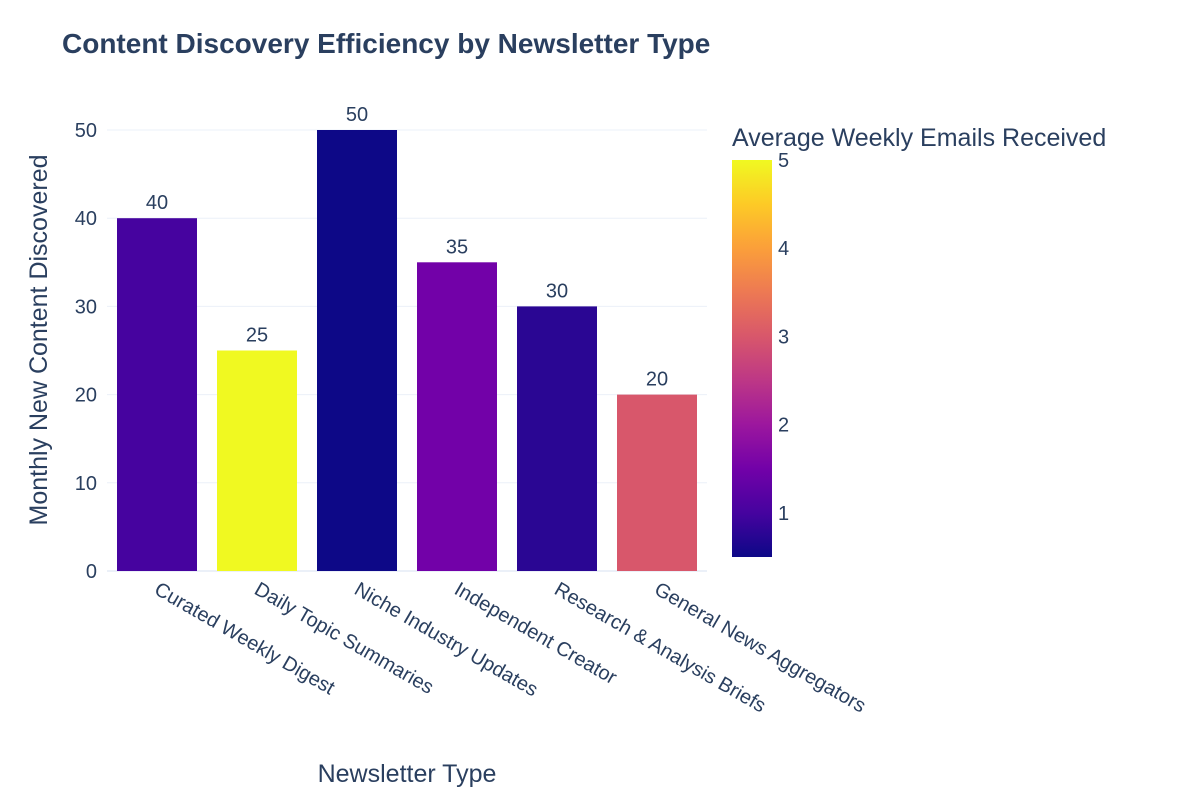  I want to click on colorbar-tick-label: 1, so click(783, 514).